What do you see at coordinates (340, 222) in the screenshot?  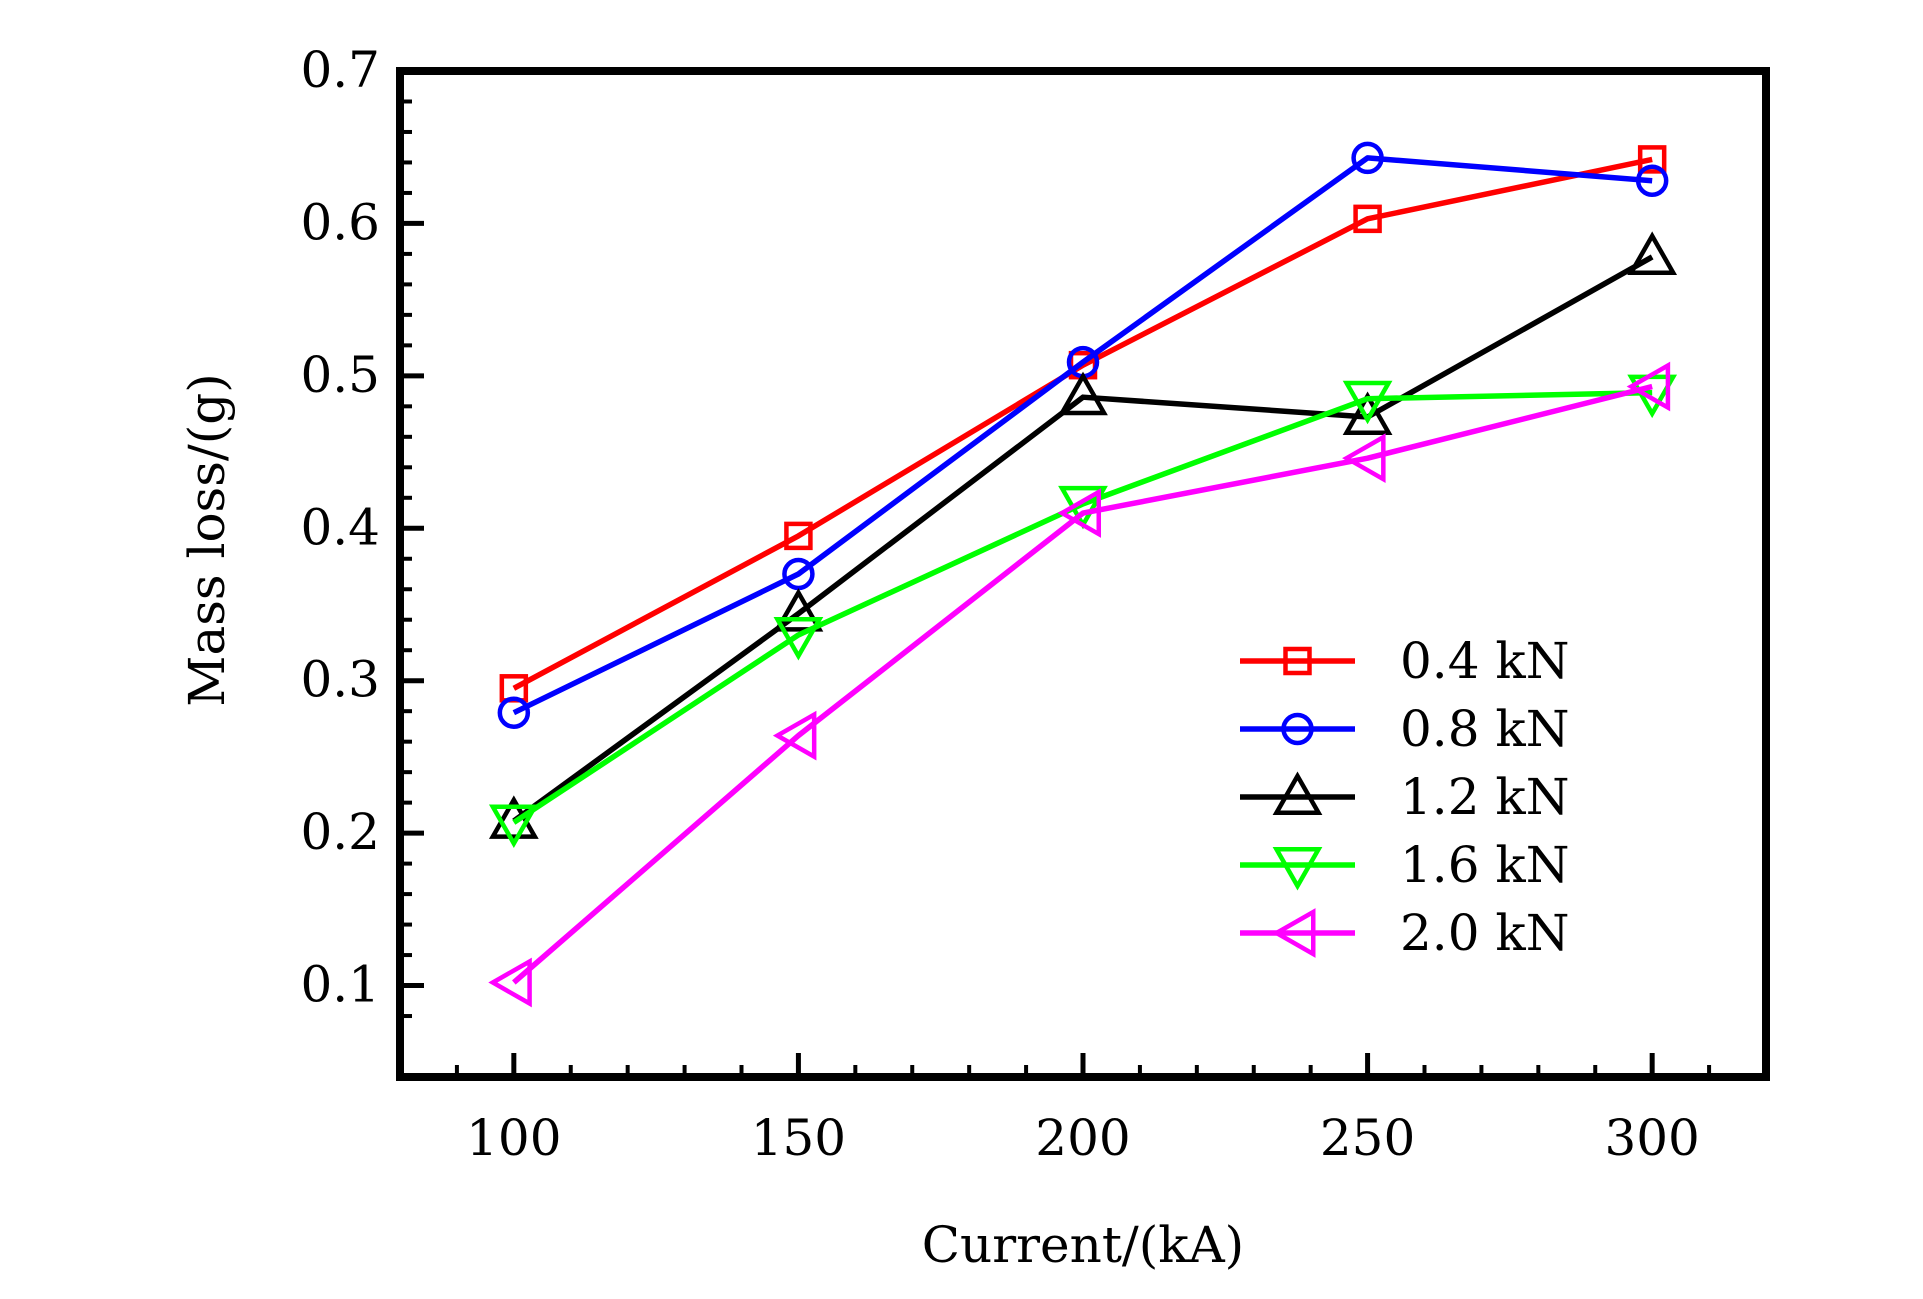 I see `y-tick-label: 0.6` at bounding box center [340, 222].